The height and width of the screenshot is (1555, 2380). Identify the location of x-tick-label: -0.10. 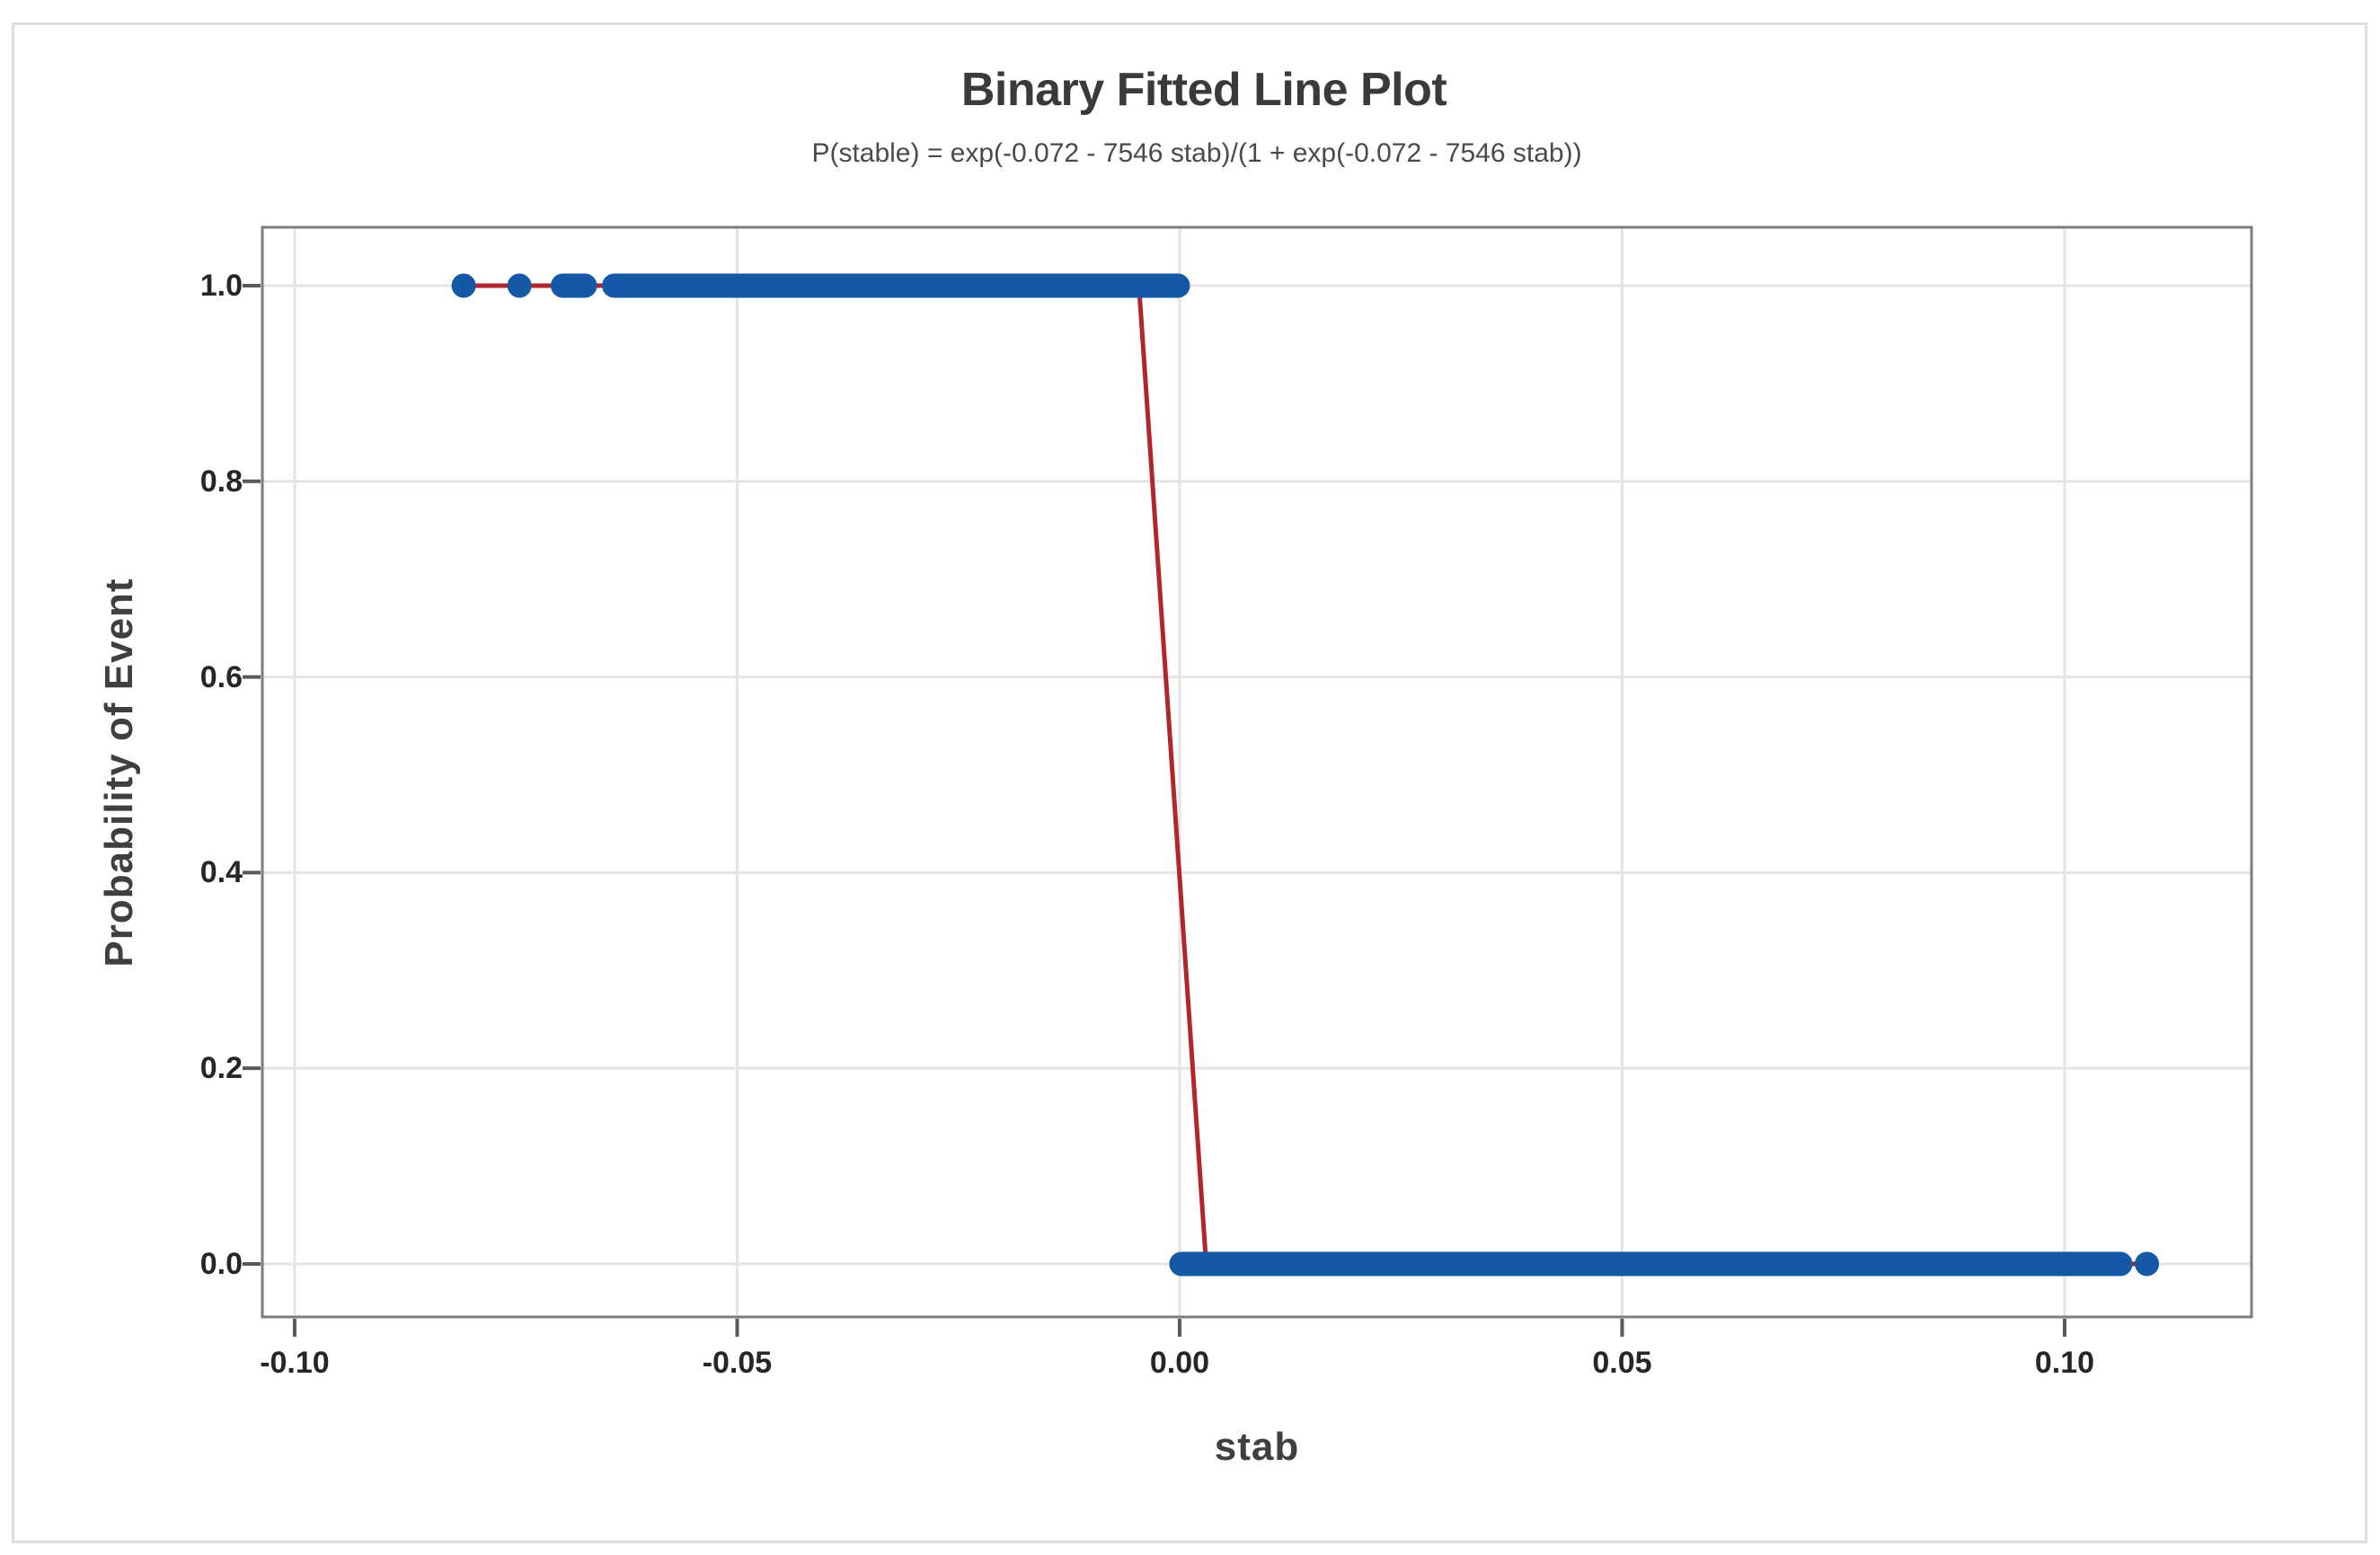
(295, 1363).